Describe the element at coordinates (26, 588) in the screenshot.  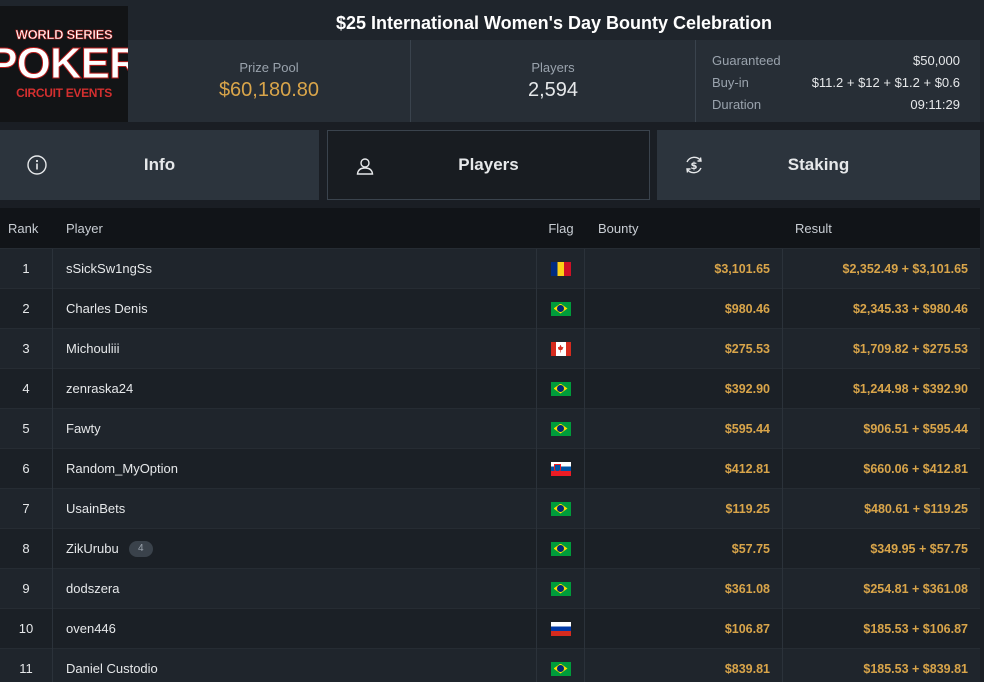
I see `rank-cell: 9` at that location.